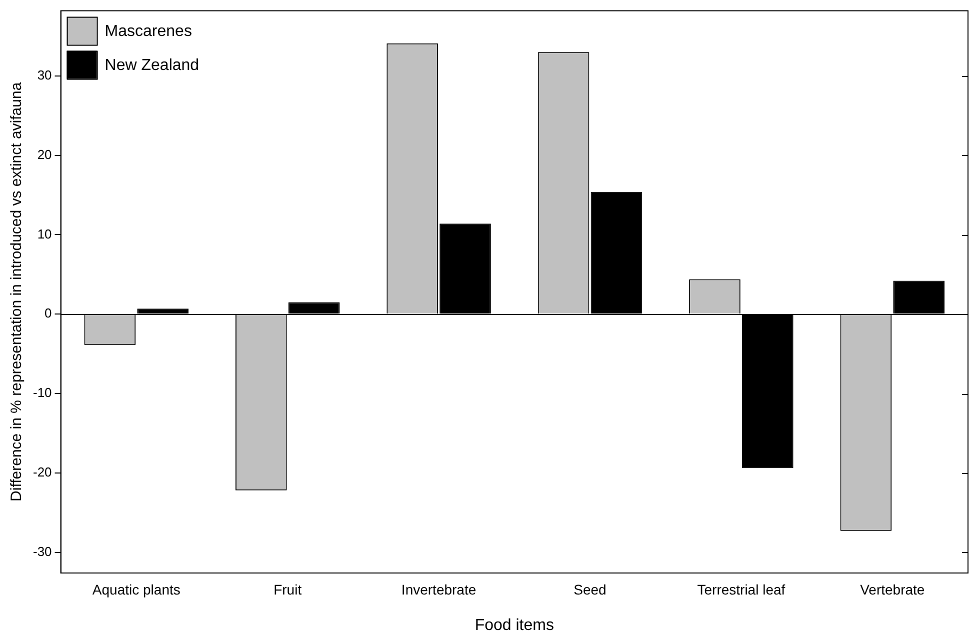 The width and height of the screenshot is (971, 643). What do you see at coordinates (741, 589) in the screenshot?
I see `x-tick-label: Terrestrial leaf` at bounding box center [741, 589].